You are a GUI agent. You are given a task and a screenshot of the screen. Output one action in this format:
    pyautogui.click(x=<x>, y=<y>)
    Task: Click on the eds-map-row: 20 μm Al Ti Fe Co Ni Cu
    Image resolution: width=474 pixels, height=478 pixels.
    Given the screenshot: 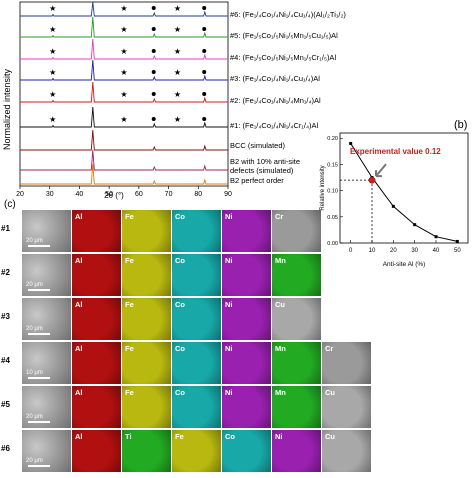 What is the action you would take?
    pyautogui.click(x=196, y=454)
    